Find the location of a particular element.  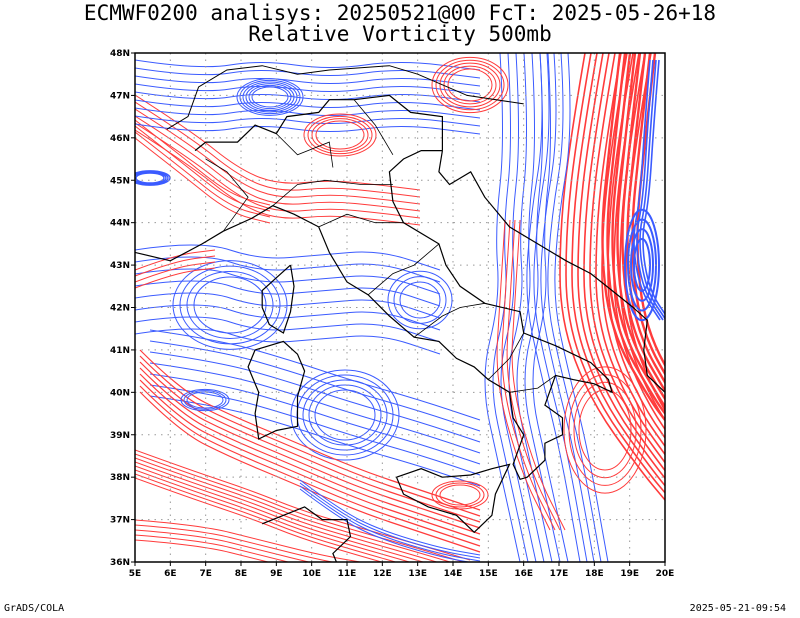

lat-tick-label: 36N is located at coordinates (120, 563).